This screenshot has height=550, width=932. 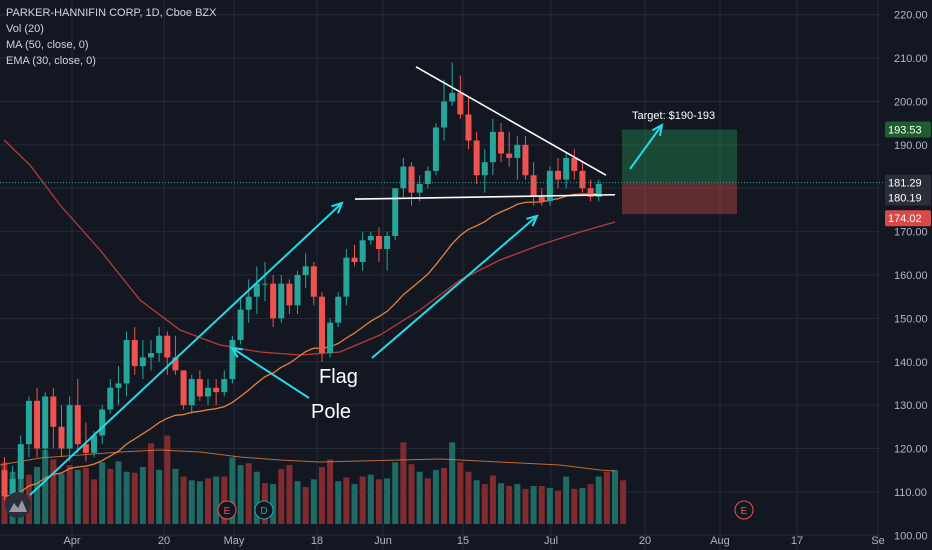 What do you see at coordinates (234, 541) in the screenshot?
I see `x-tick-label: May` at bounding box center [234, 541].